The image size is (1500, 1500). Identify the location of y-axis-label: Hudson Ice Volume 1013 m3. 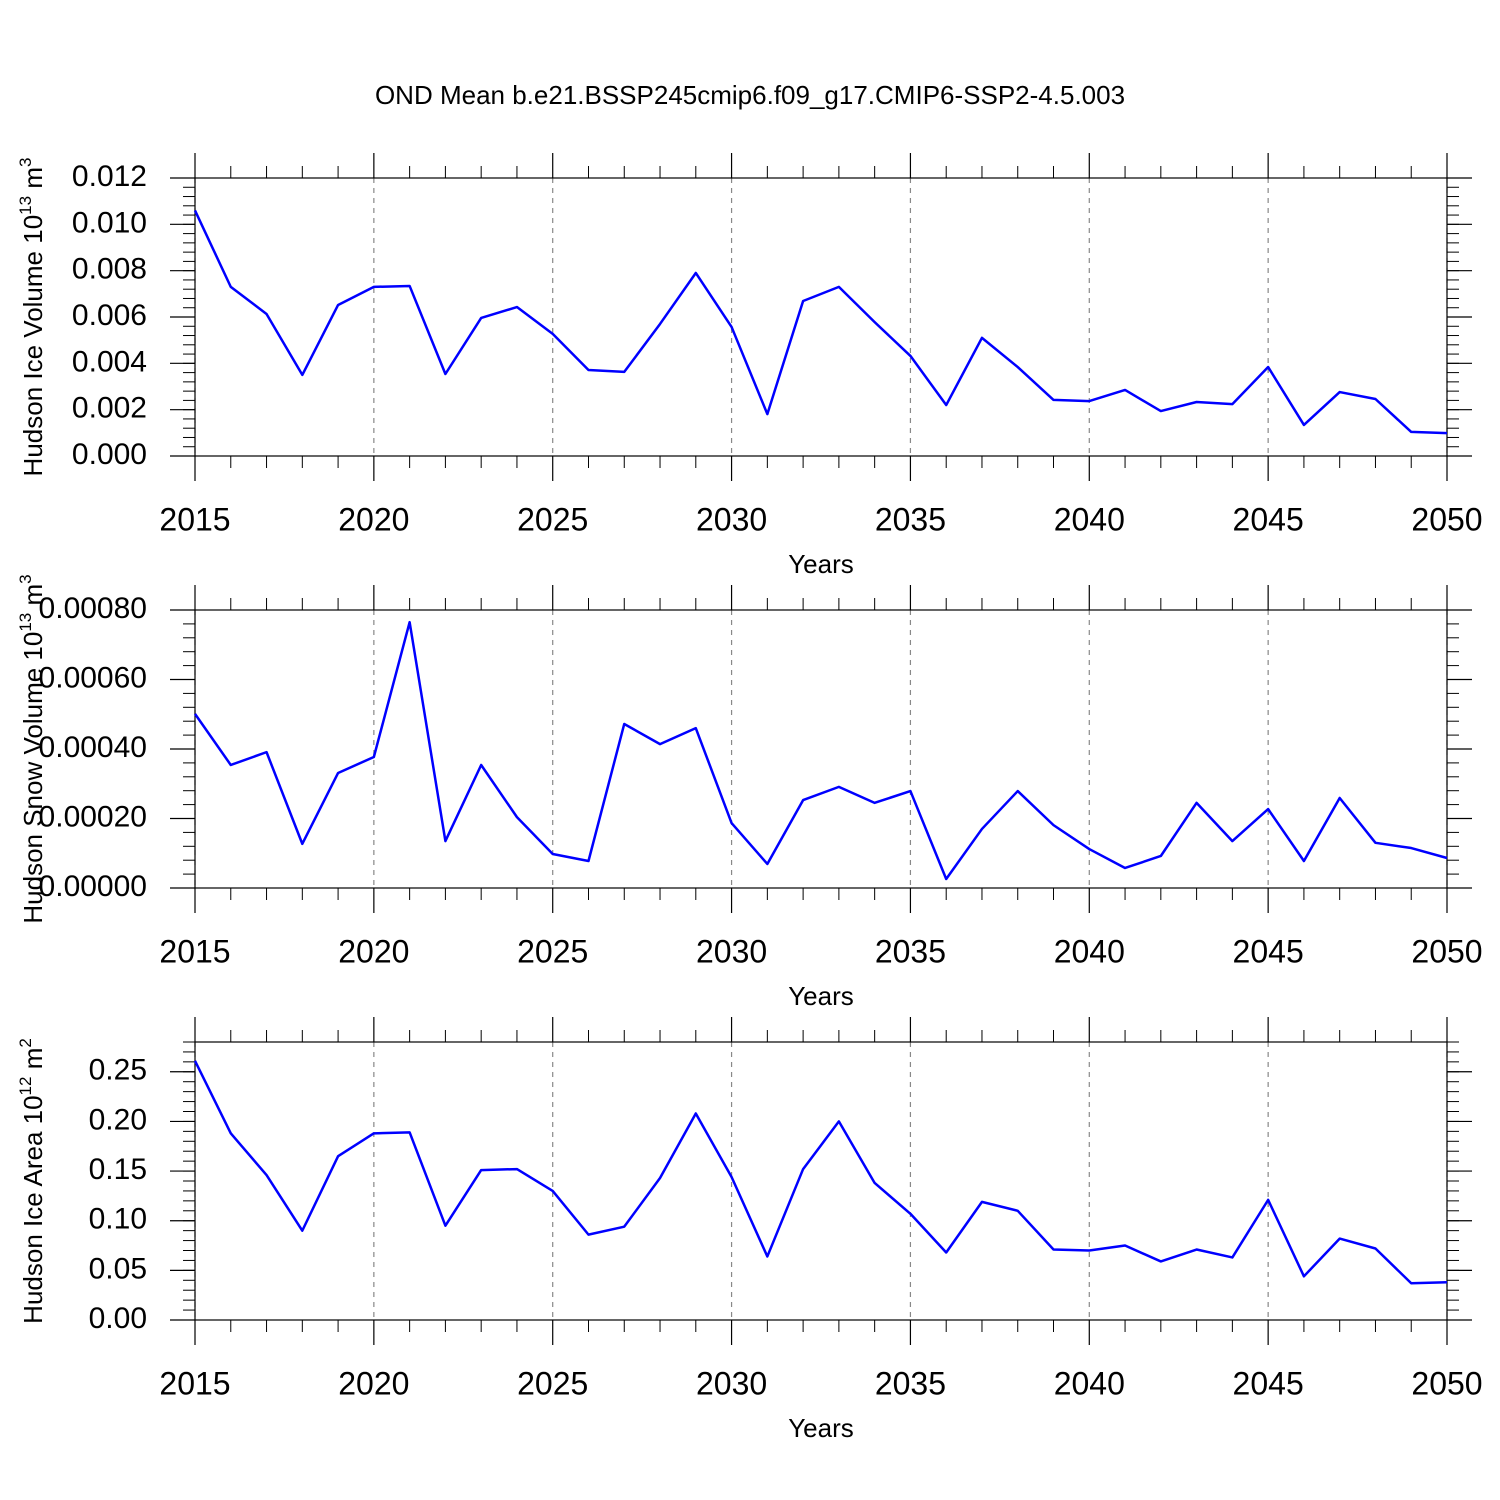
(32, 317).